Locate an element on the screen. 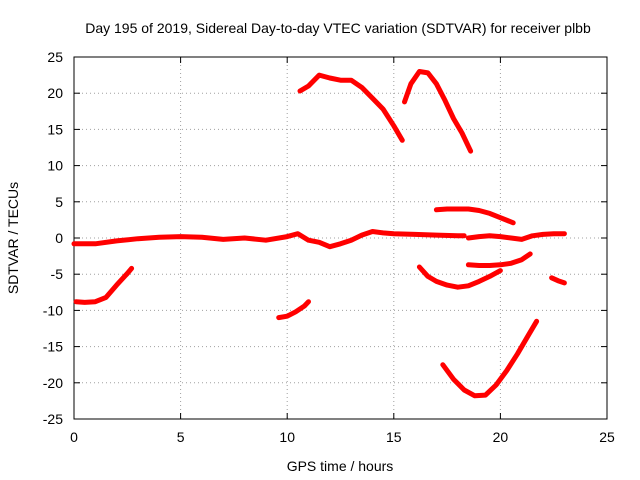  y-tick-label: 5 is located at coordinates (59, 202).